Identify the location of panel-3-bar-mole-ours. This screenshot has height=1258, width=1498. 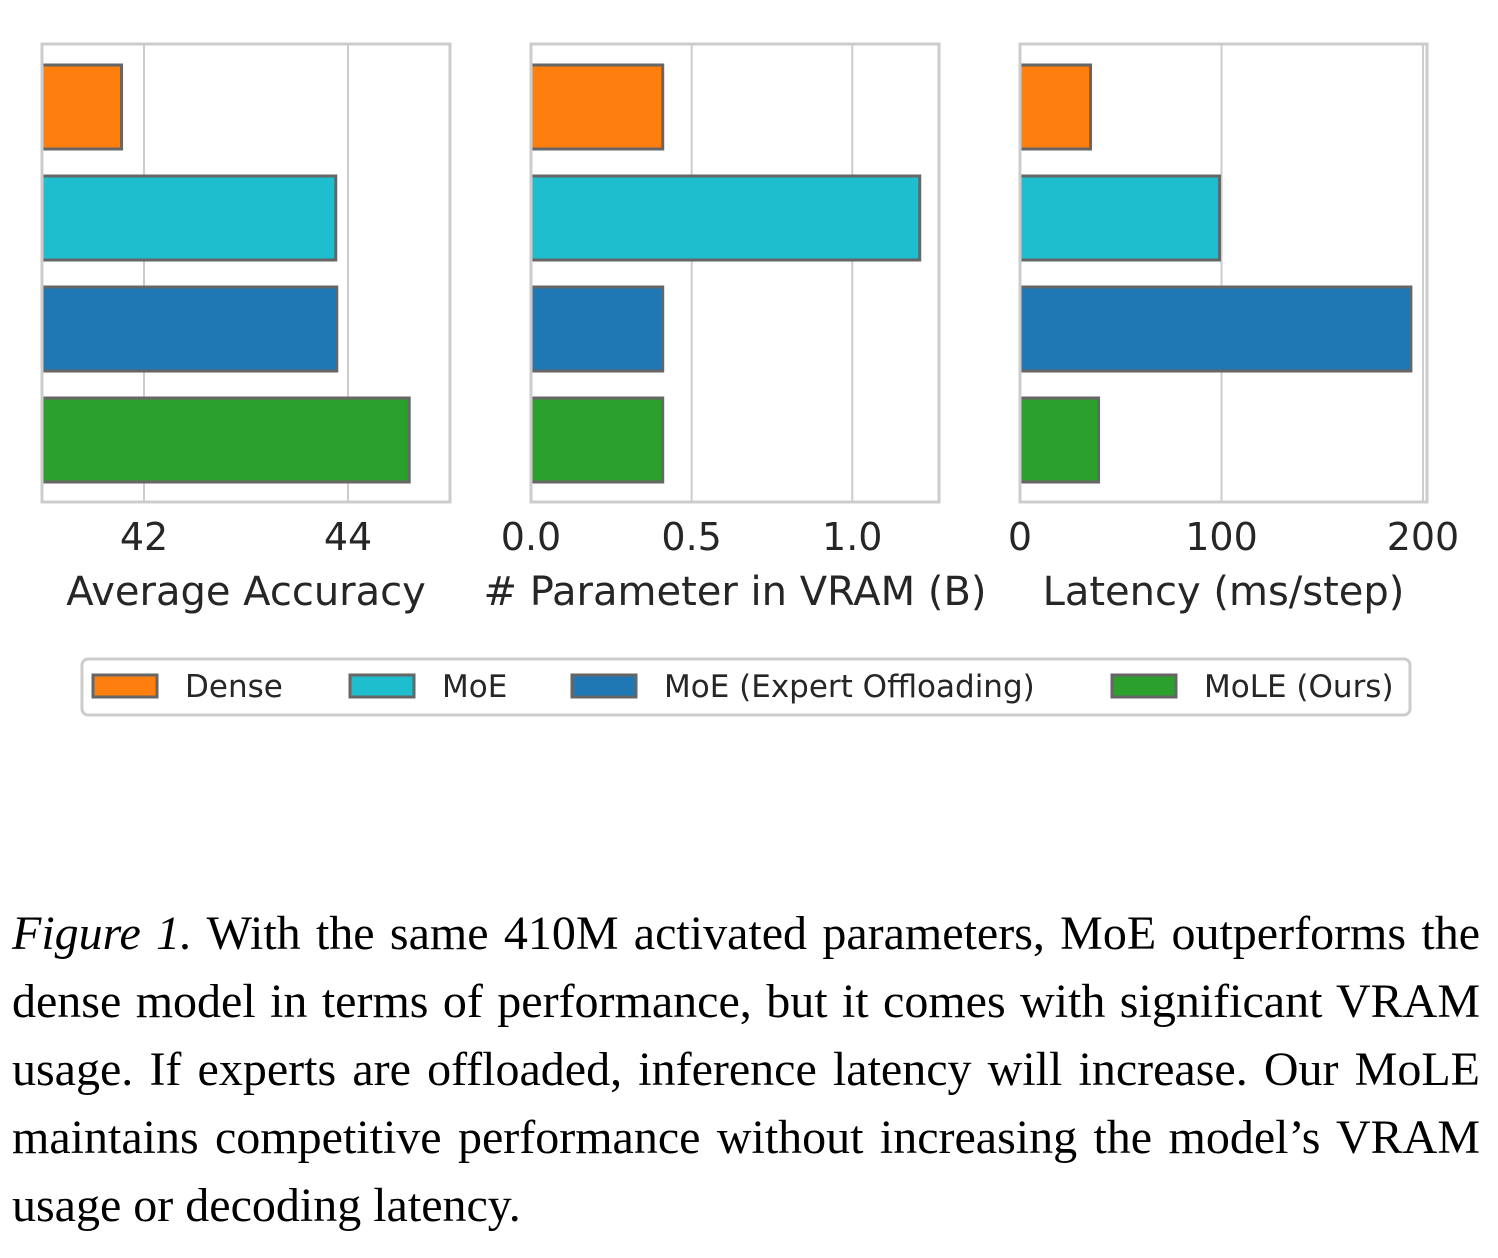
(1059, 440).